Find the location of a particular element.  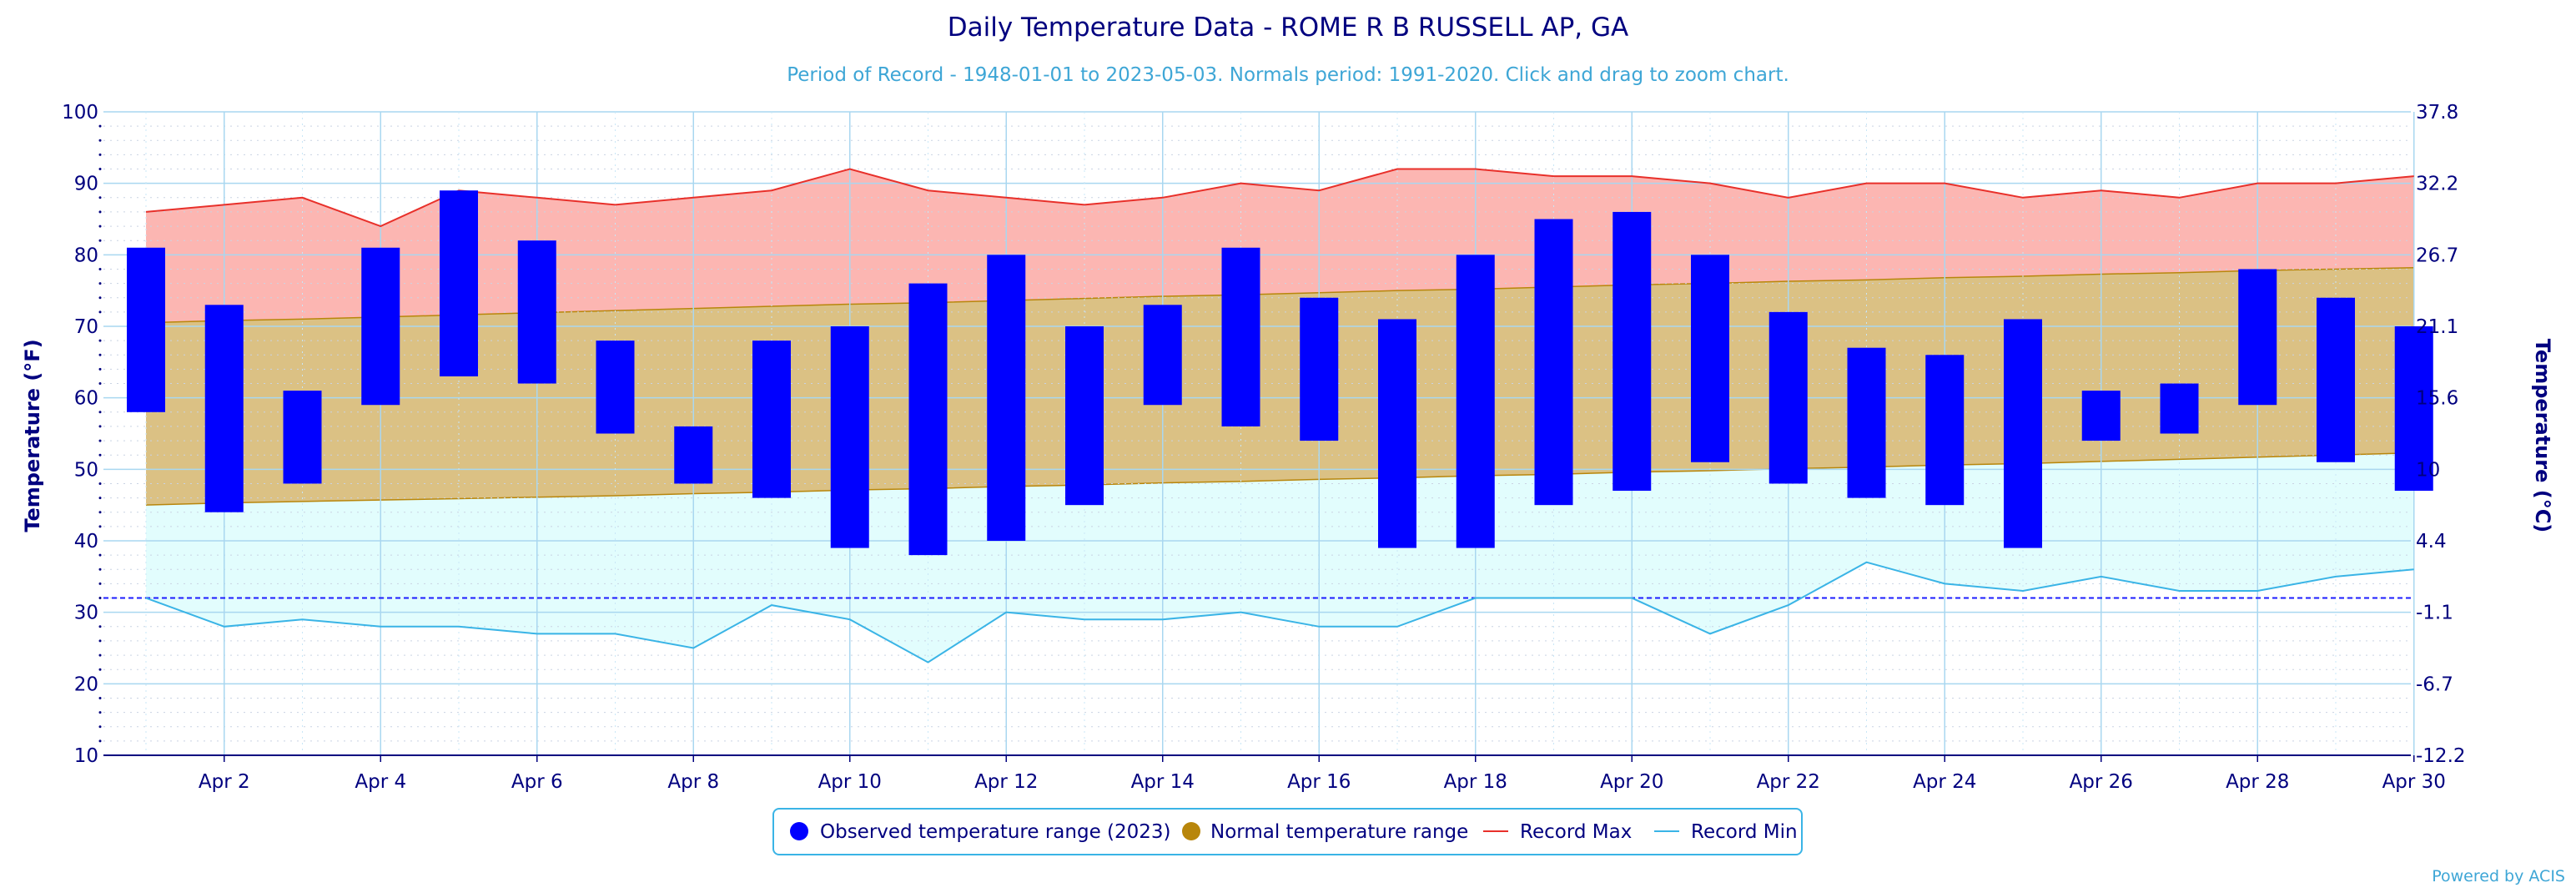

x-tick-label: Apr 12 is located at coordinates (1006, 782).